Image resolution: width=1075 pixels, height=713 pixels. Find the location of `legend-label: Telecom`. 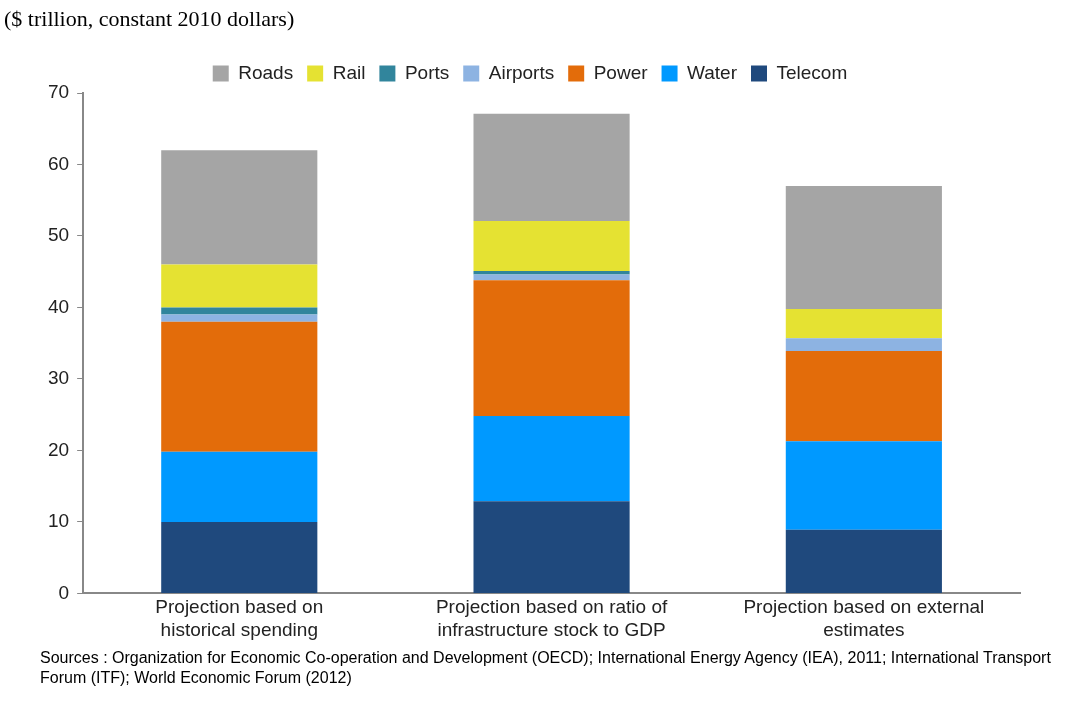

legend-label: Telecom is located at coordinates (812, 72).